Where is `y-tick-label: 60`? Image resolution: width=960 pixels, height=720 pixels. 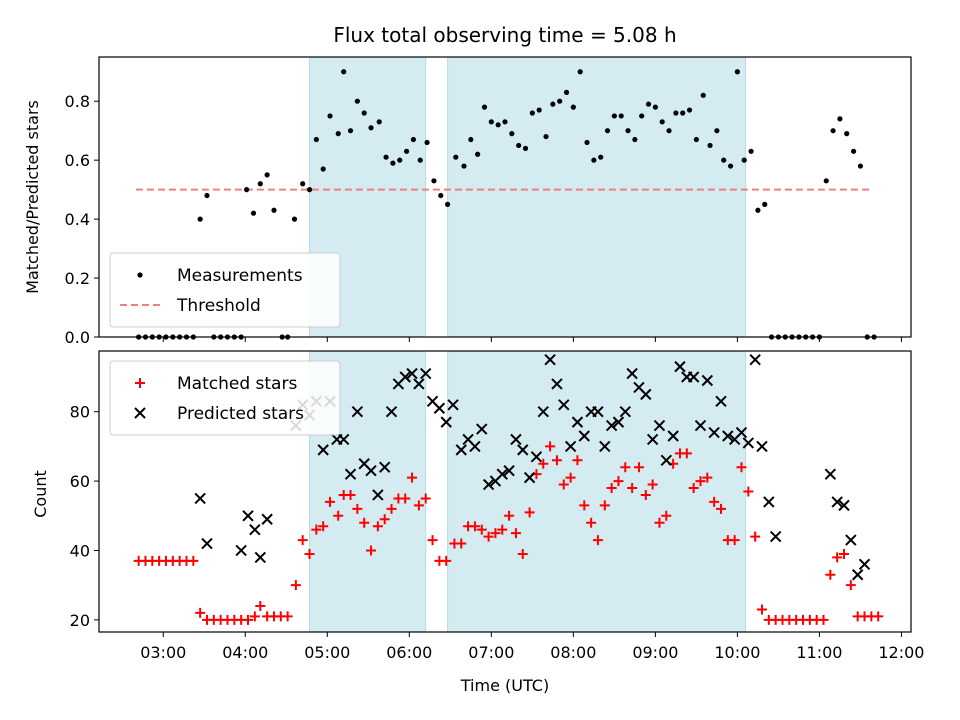
y-tick-label: 60 is located at coordinates (80, 481).